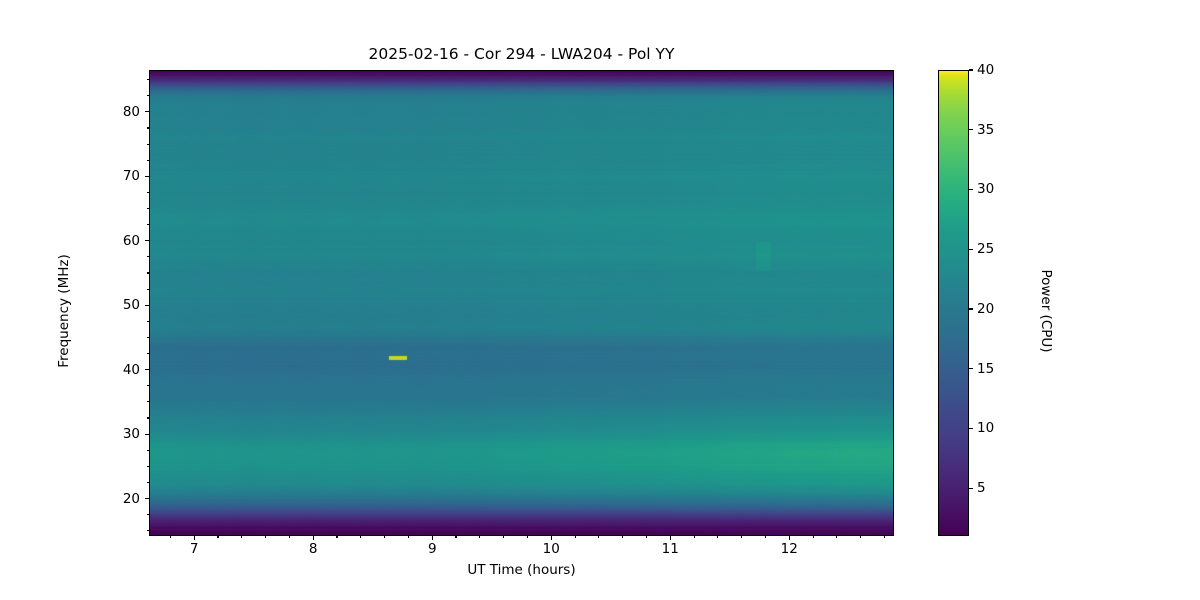  Describe the element at coordinates (131, 111) in the screenshot. I see `y-tick-label: 80` at that location.